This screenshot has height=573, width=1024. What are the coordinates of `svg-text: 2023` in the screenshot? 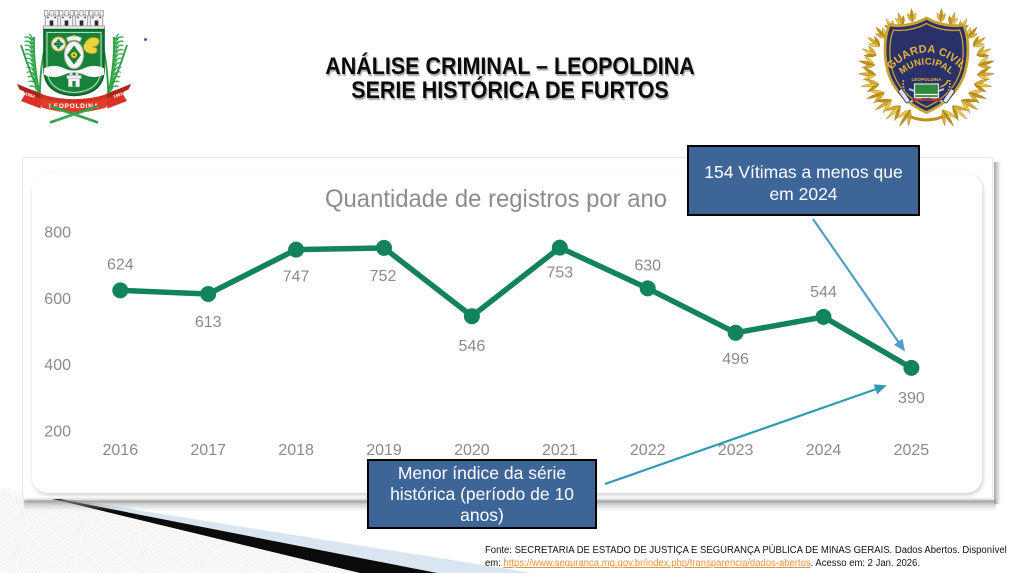 It's located at (736, 450).